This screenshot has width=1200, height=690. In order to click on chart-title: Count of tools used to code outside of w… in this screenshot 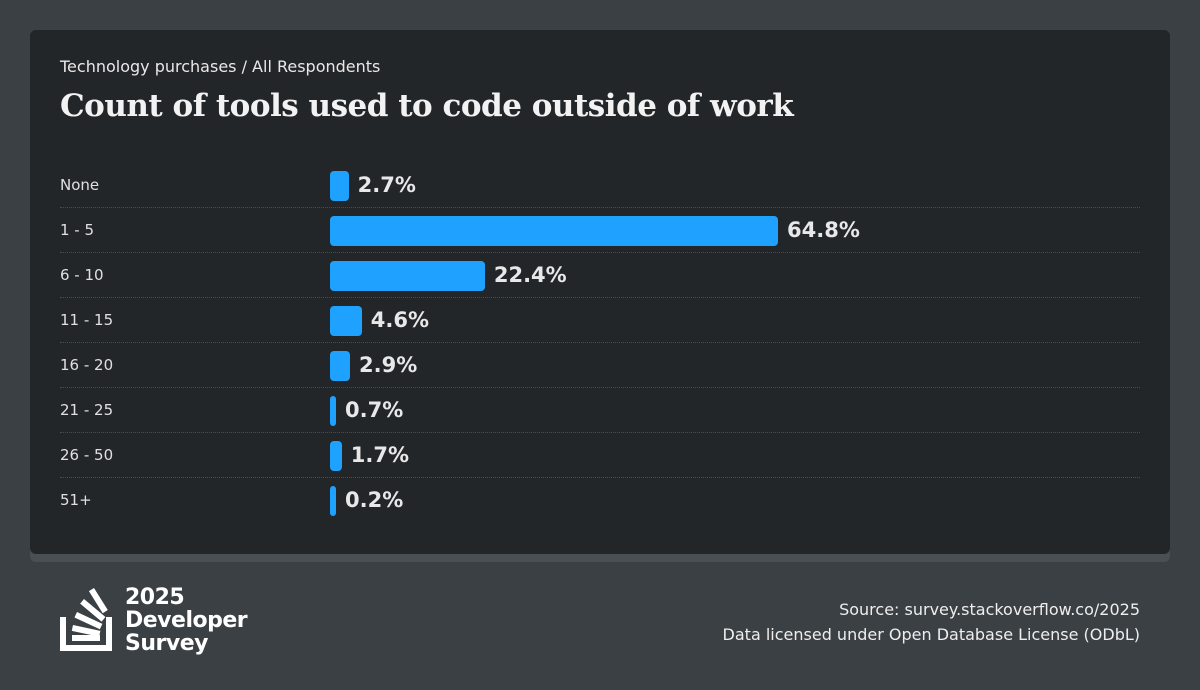, I will do `click(427, 106)`.